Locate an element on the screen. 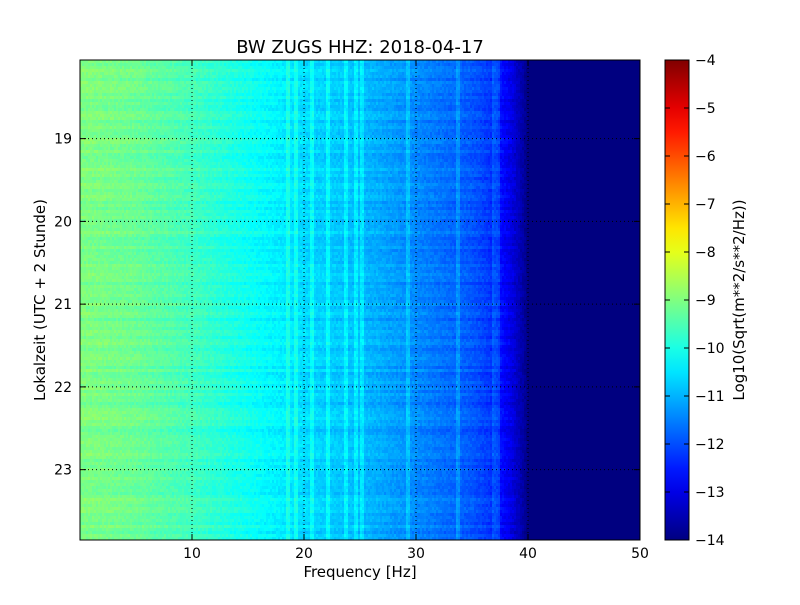 The height and width of the screenshot is (605, 800). y-tick-label: 22 is located at coordinates (63, 388).